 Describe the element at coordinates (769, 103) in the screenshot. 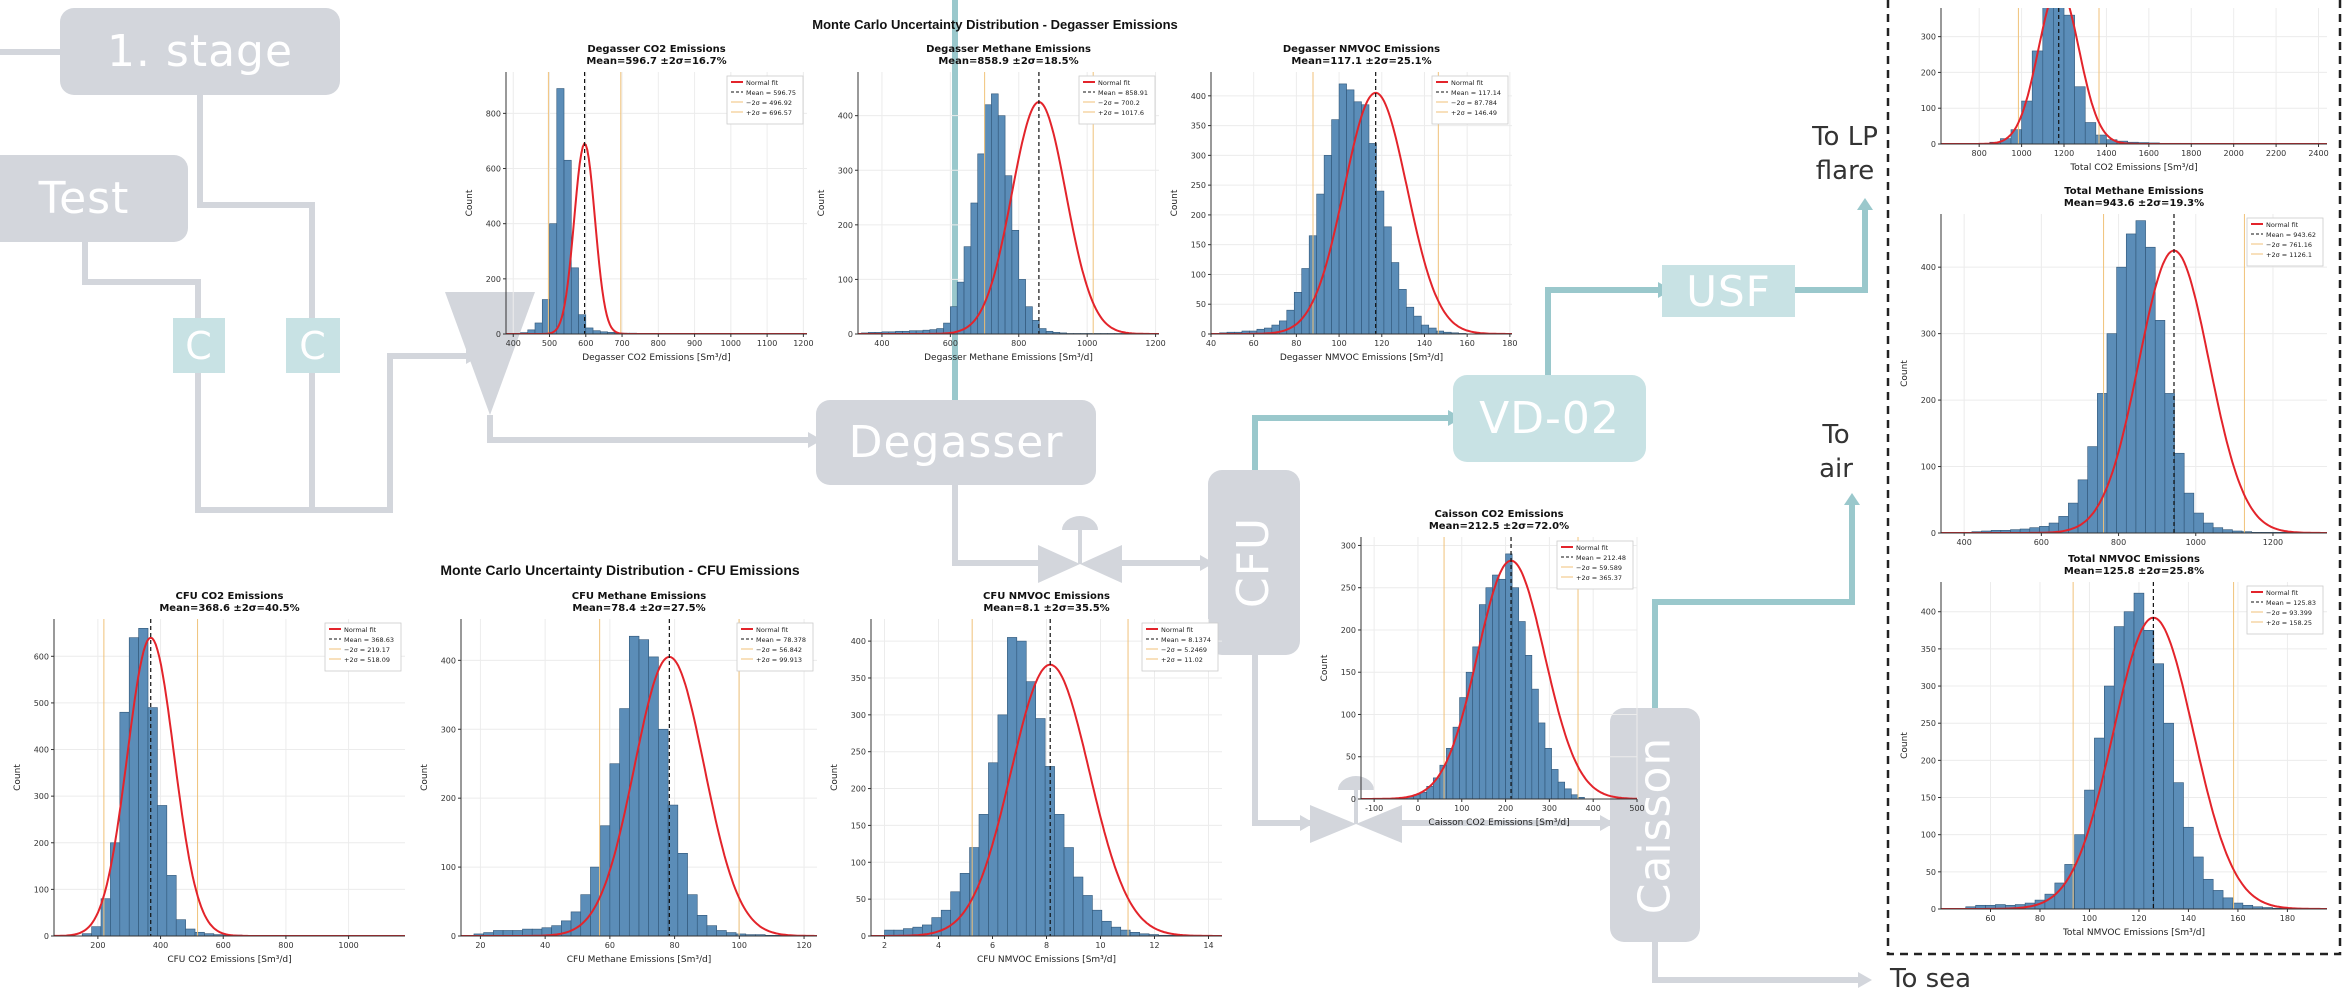

I see `legend-entry: −2σ = 496.92` at that location.